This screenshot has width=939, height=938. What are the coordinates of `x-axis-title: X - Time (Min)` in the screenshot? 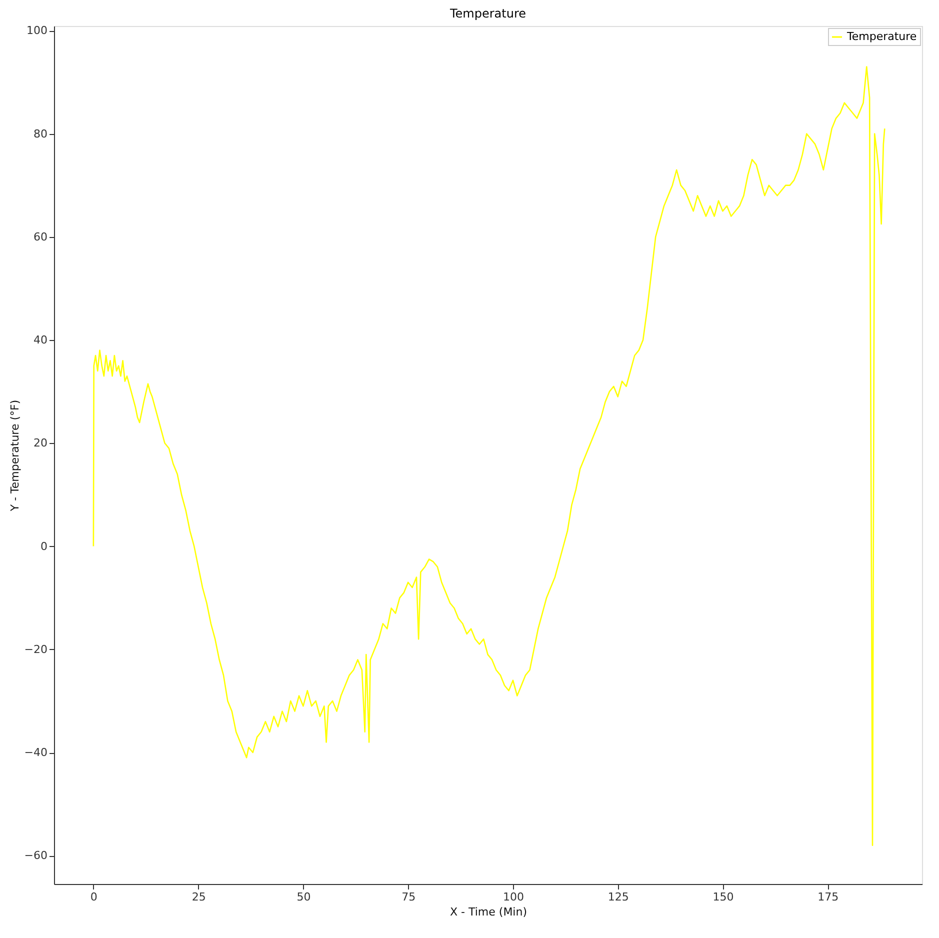 It's located at (489, 912).